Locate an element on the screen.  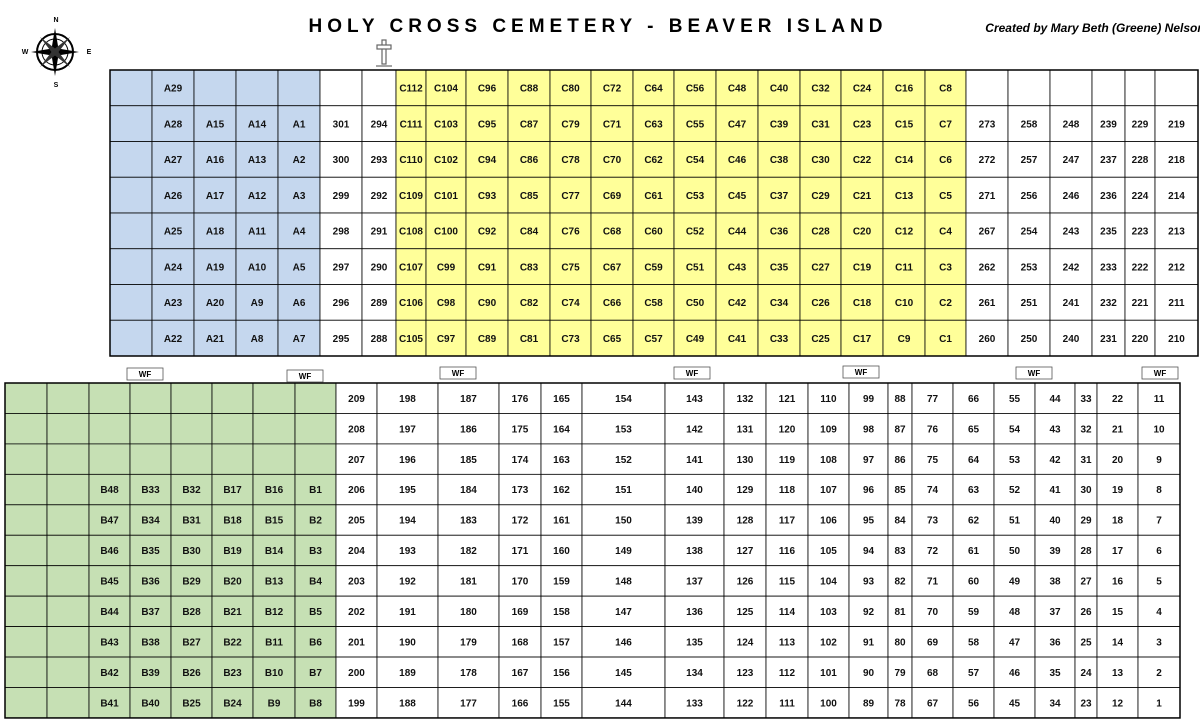
plot-label: 133 is located at coordinates (694, 703).